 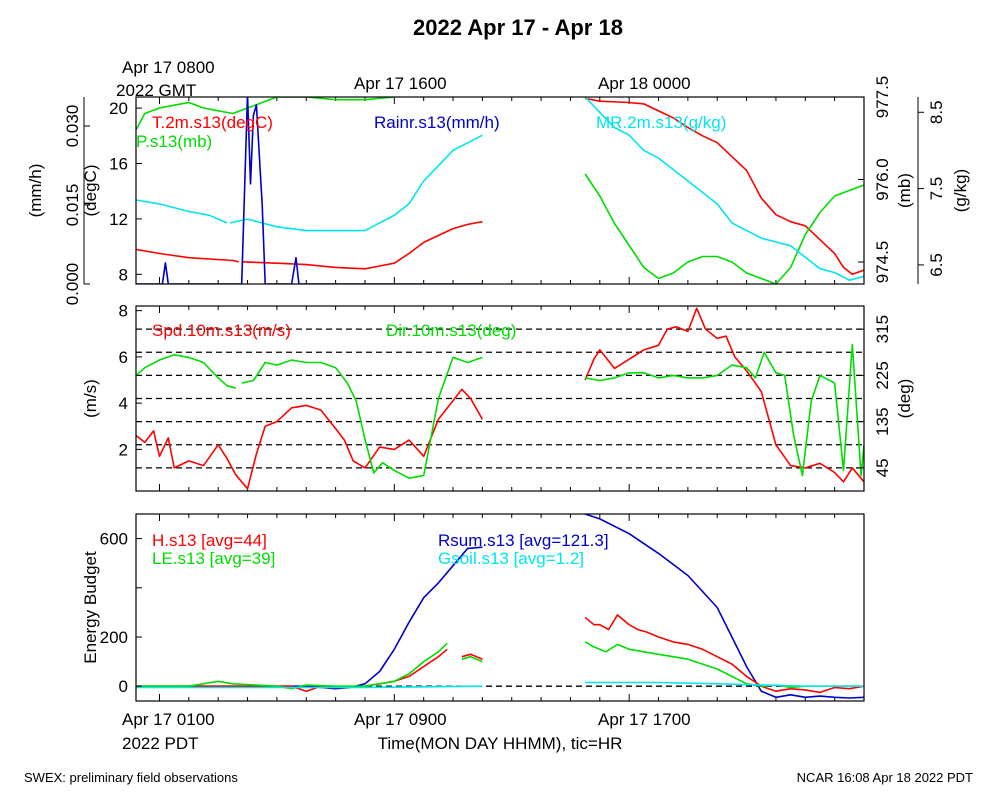 What do you see at coordinates (400, 83) in the screenshot?
I see `top-time-label-1: Apr 17 1600` at bounding box center [400, 83].